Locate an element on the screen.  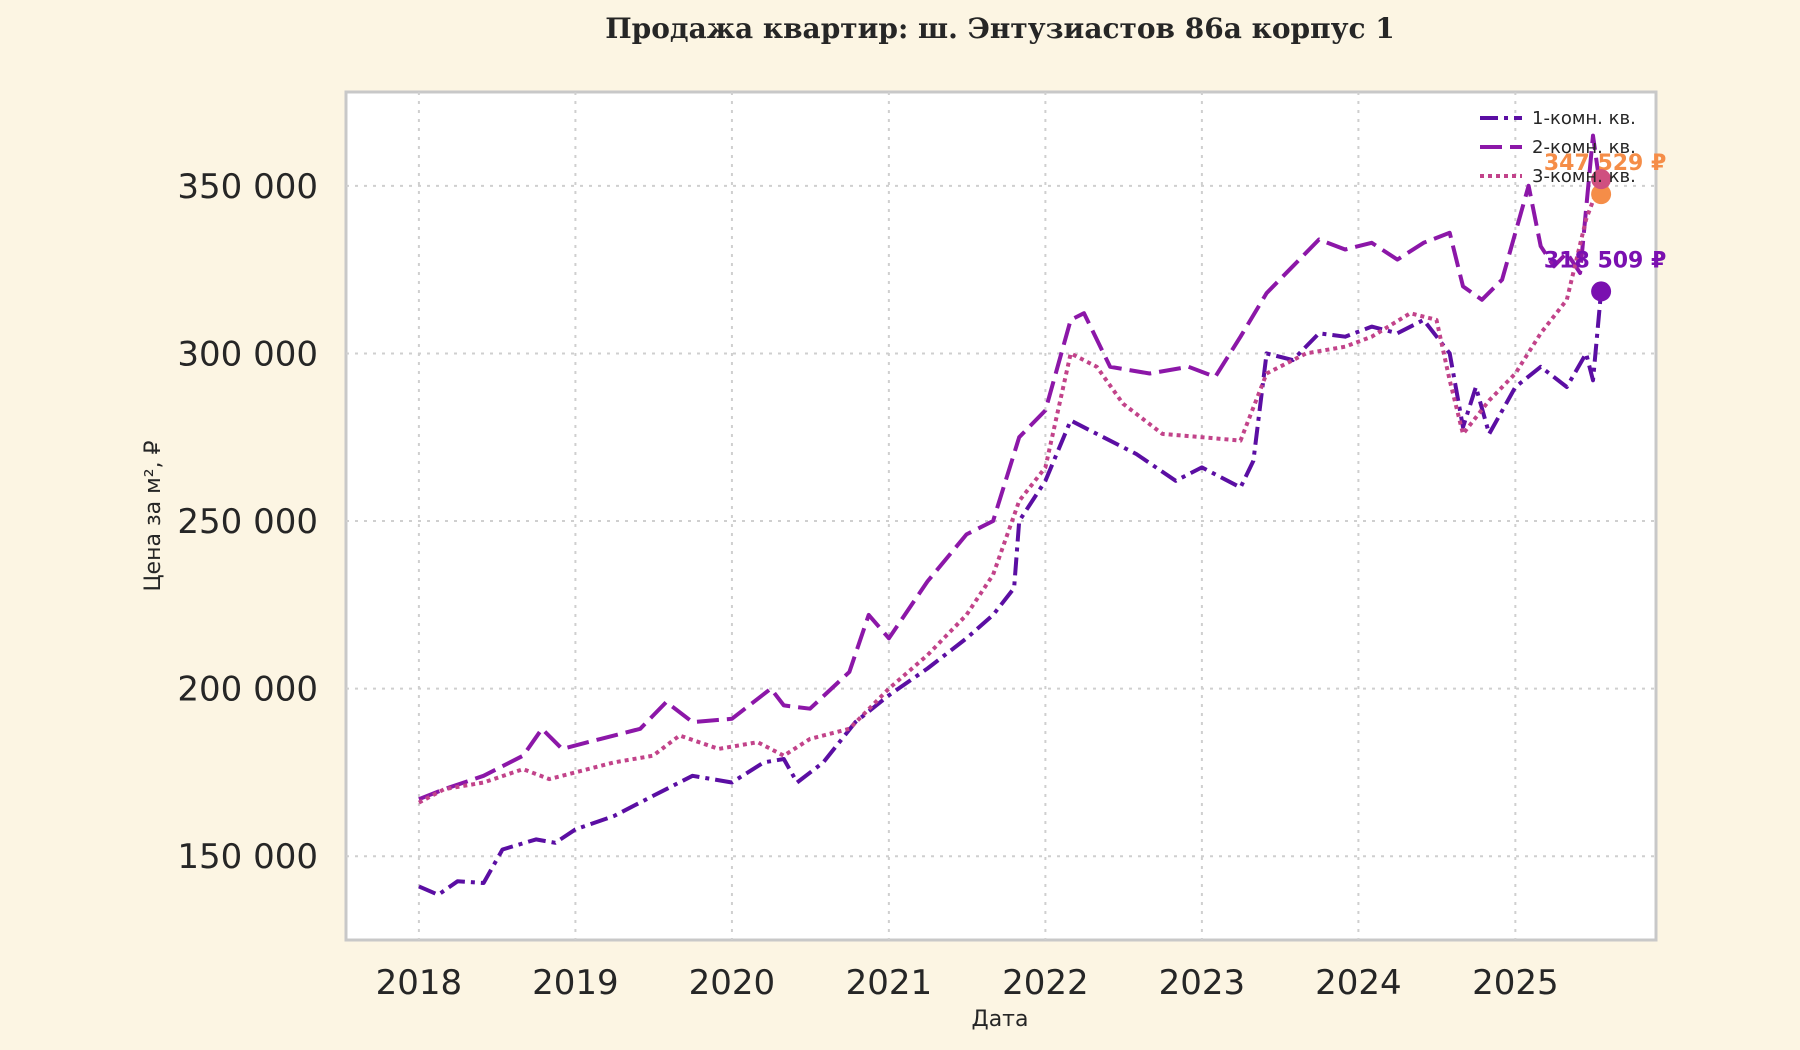
y-axis-label: Цена за м², ₽ is located at coordinates (153, 515).